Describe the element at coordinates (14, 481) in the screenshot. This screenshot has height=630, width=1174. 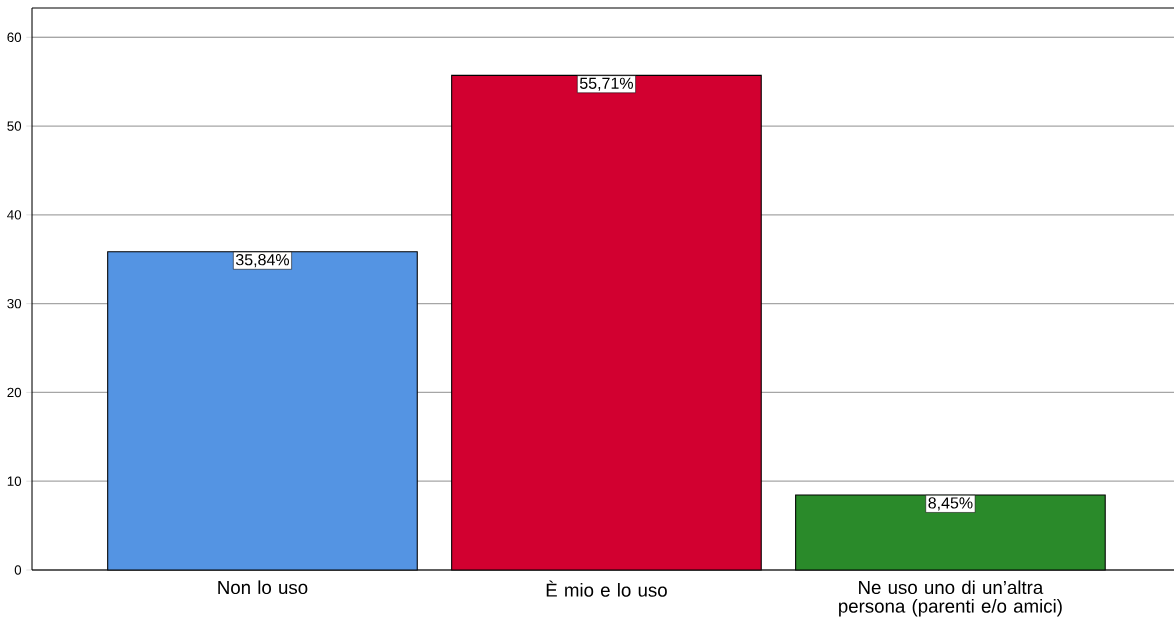
I see `y-tick-label: 10` at that location.